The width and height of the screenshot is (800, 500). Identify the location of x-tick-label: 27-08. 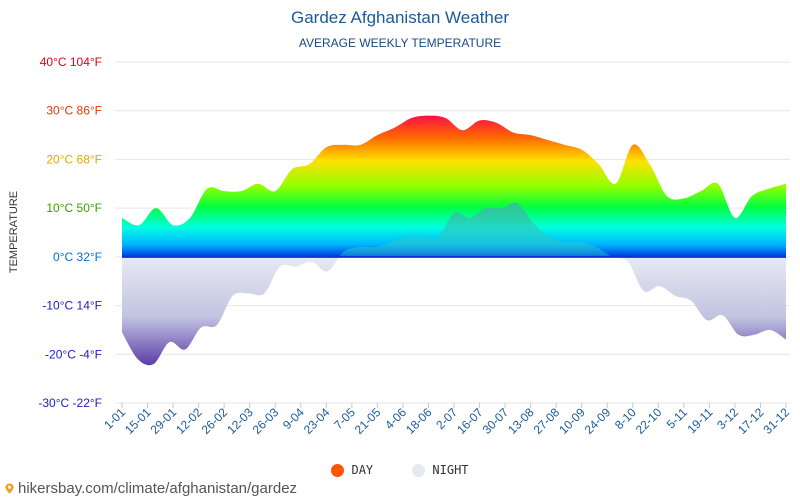
(547, 421).